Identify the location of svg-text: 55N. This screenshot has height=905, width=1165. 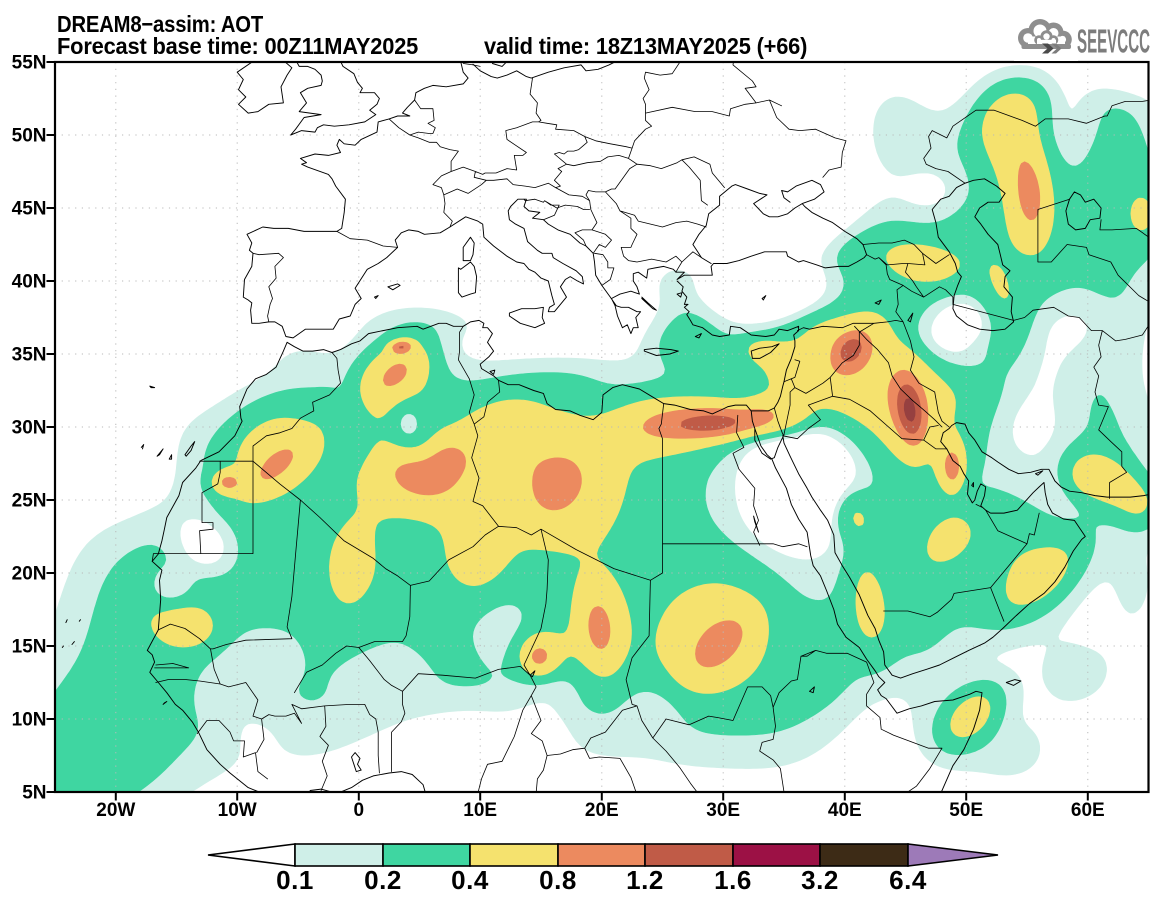
(29, 63).